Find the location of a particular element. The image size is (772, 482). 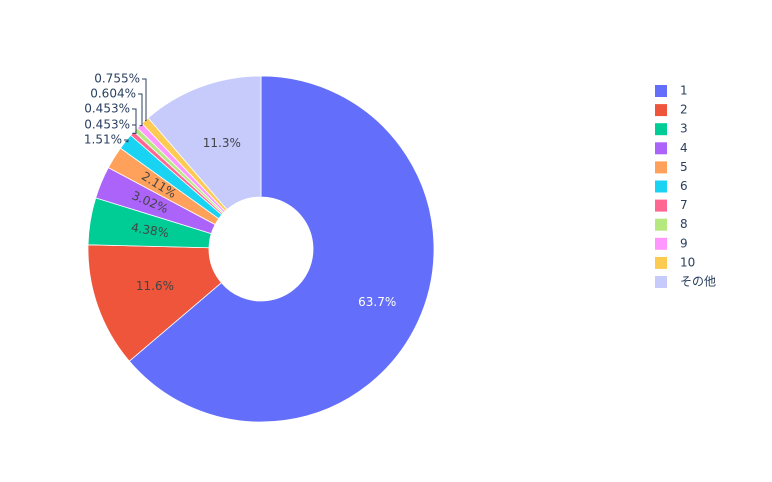

legend-label-2: 2 is located at coordinates (684, 110).